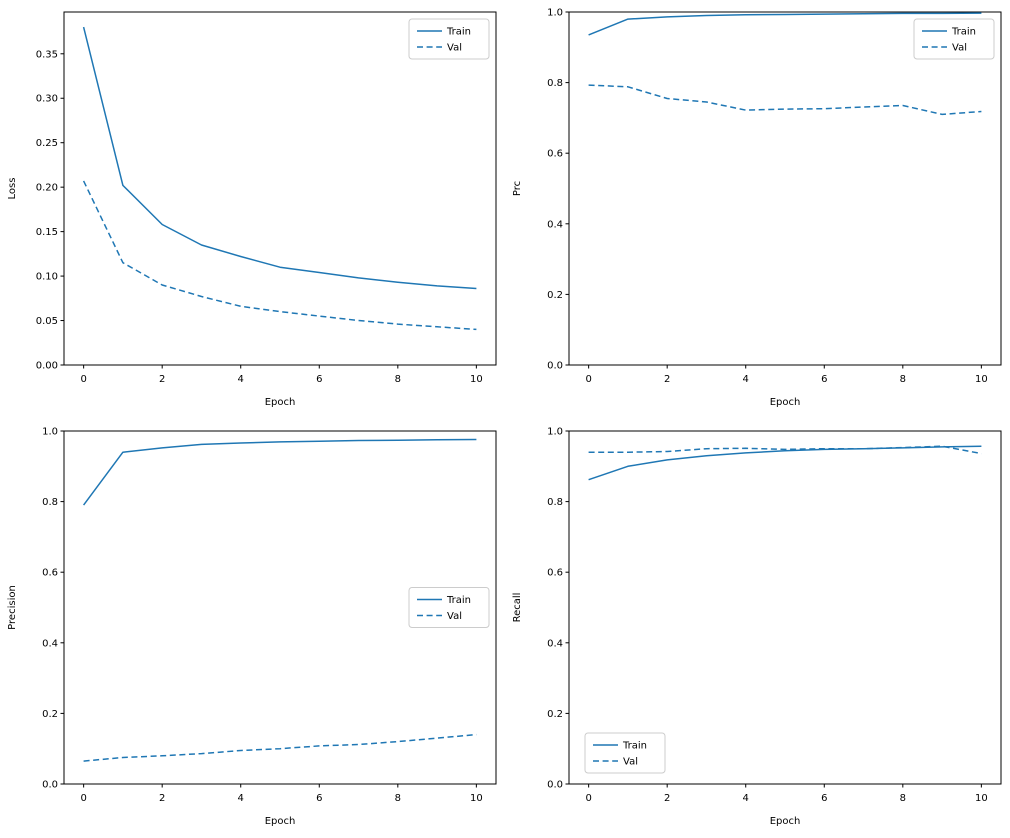 This screenshot has width=1010, height=838. I want to click on y-tick-label: 0.00, so click(47, 366).